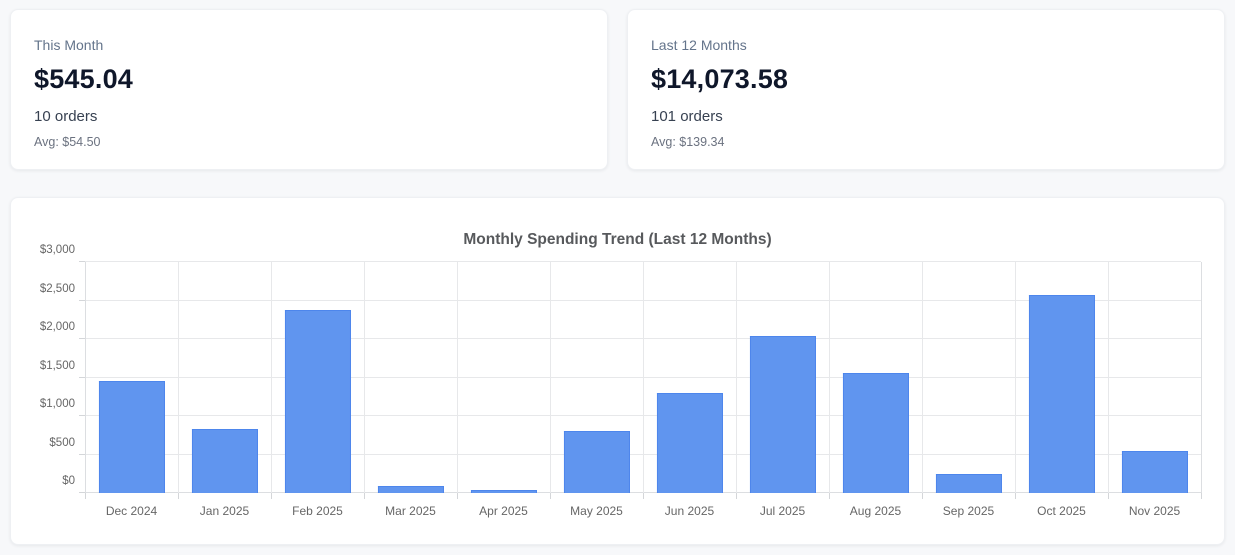 This screenshot has width=1235, height=555. Describe the element at coordinates (875, 432) in the screenshot. I see `bar-aug-2025` at that location.